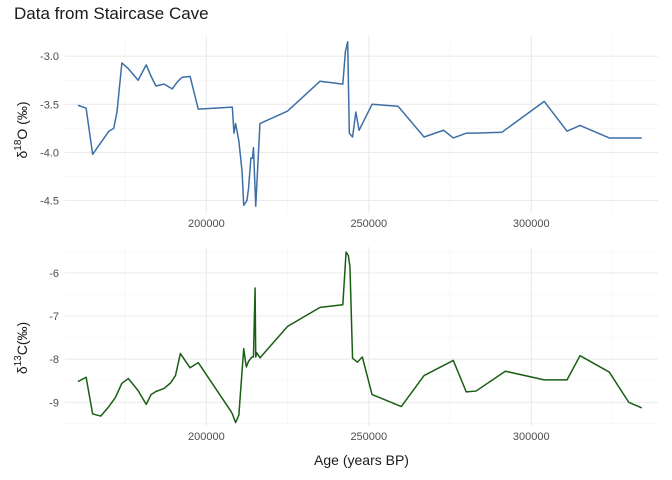 Image resolution: width=672 pixels, height=480 pixels. Describe the element at coordinates (21, 129) in the screenshot. I see `y-axis-title: δ18O (‰)` at that location.